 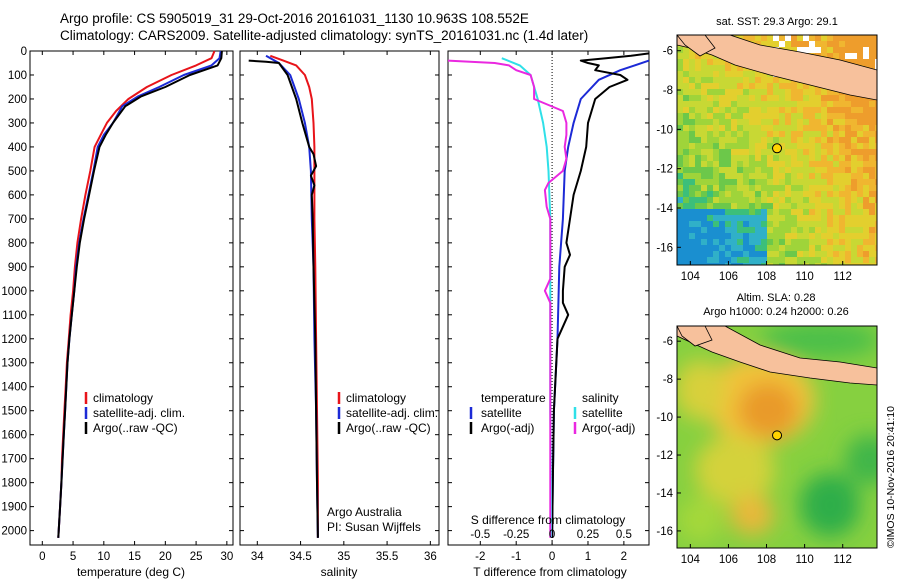 I want to click on depth-tick-label: 1600, so click(x=14, y=436).